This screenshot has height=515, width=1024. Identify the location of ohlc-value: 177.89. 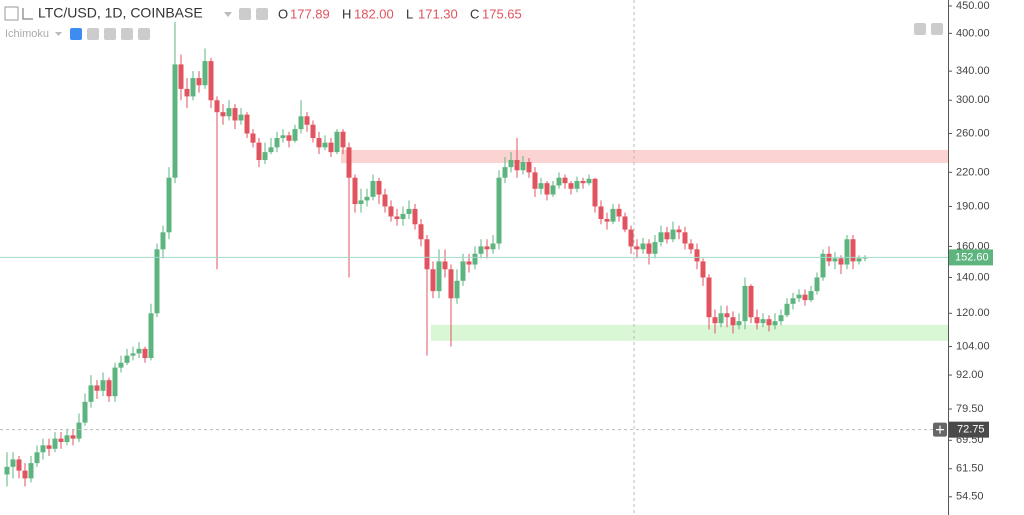
(310, 13).